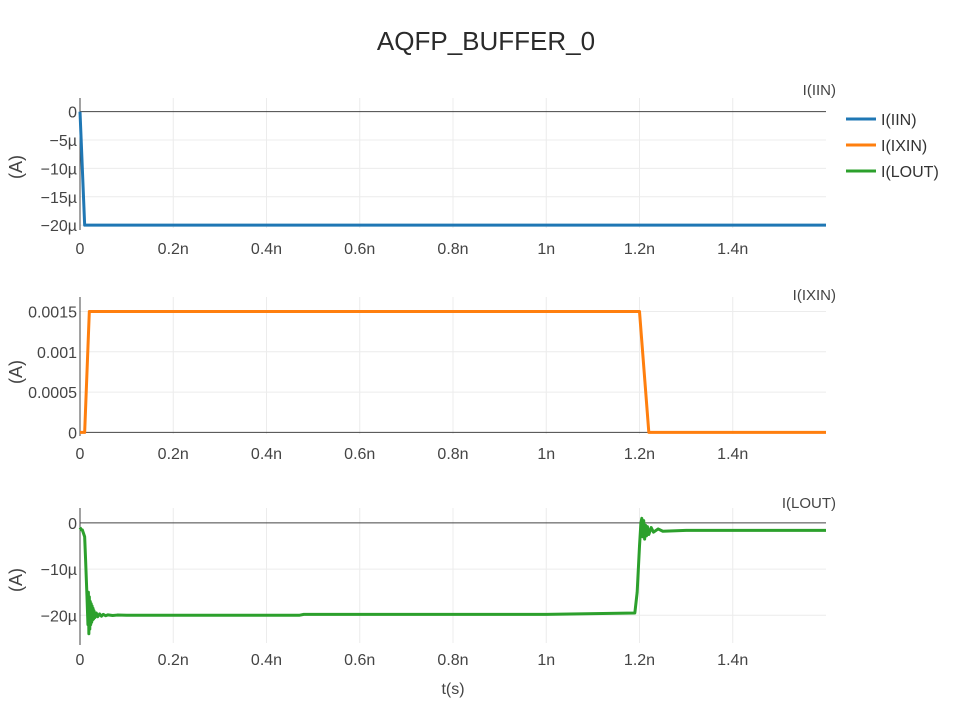 This screenshot has width=971, height=725. I want to click on x-axis-label: t(s), so click(452, 689).